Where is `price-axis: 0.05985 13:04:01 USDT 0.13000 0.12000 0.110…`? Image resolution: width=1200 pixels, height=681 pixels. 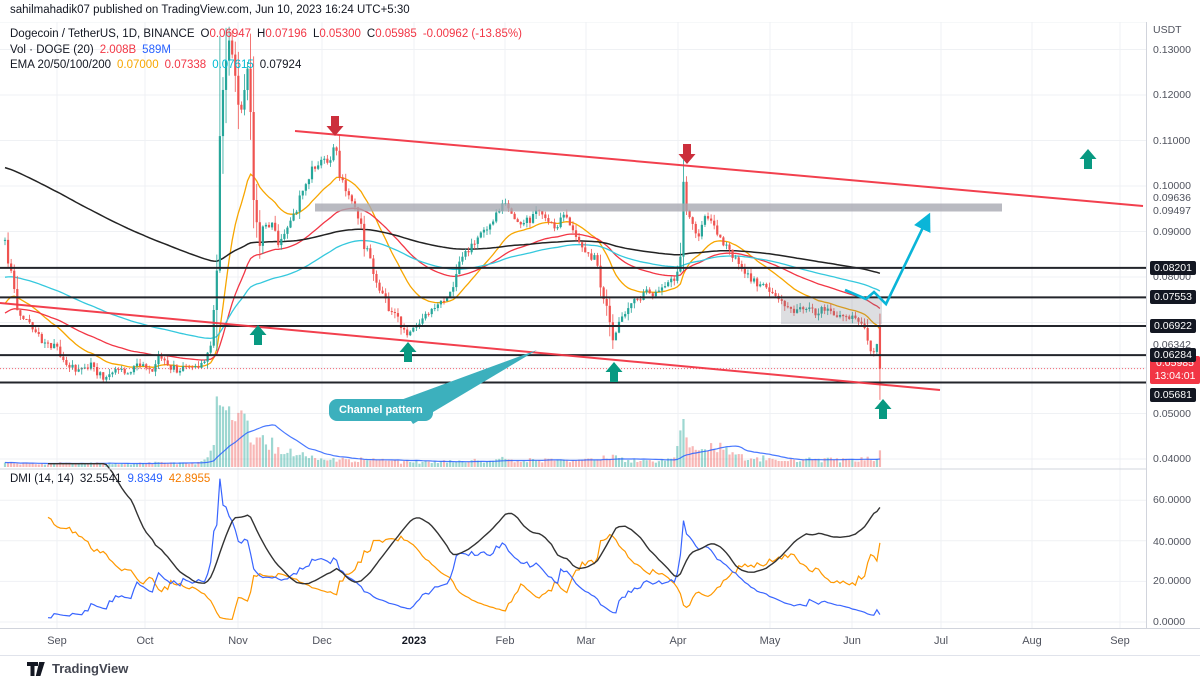
price-axis: 0.05985 13:04:01 USDT 0.13000 0.12000 0.110… is located at coordinates (1173, 325).